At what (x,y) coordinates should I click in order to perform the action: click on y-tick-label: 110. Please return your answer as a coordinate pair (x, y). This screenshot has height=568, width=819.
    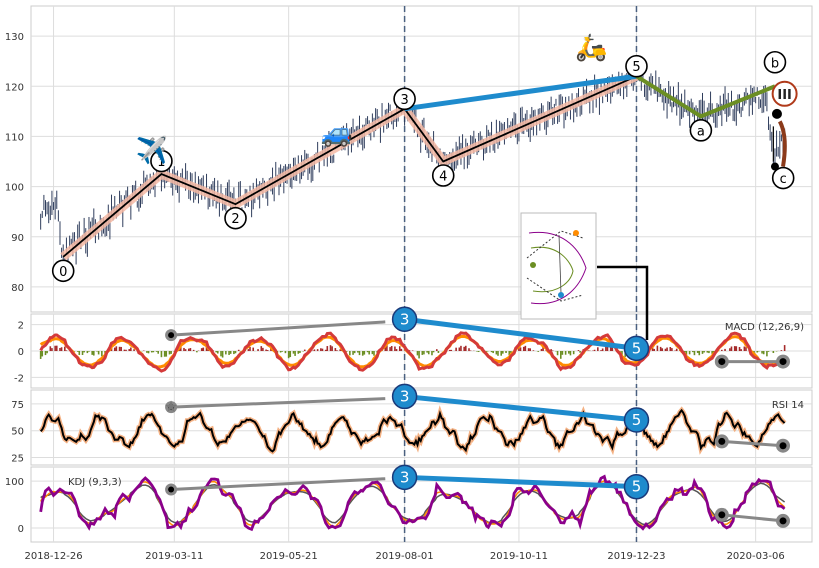
    Looking at the image, I should click on (14, 137).